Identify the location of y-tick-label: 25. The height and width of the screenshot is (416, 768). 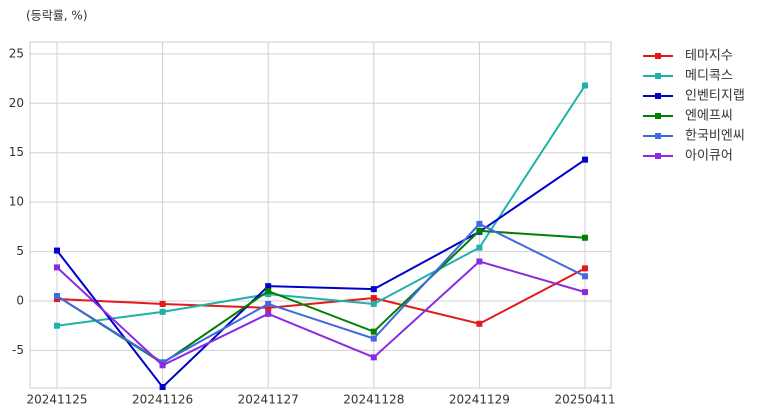
(16, 53).